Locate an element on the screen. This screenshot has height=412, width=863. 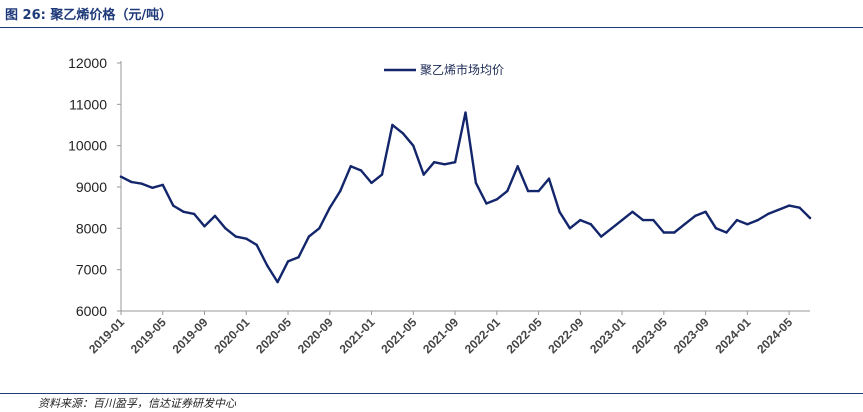
y-tick-label: 12000 is located at coordinates (87, 63).